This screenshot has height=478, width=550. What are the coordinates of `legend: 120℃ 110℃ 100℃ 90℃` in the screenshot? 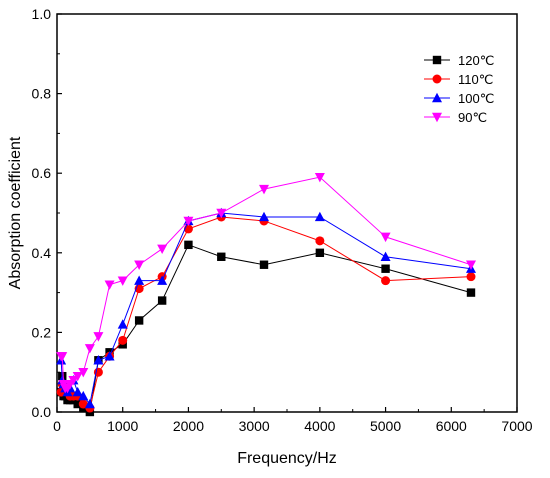 It's located at (459, 89).